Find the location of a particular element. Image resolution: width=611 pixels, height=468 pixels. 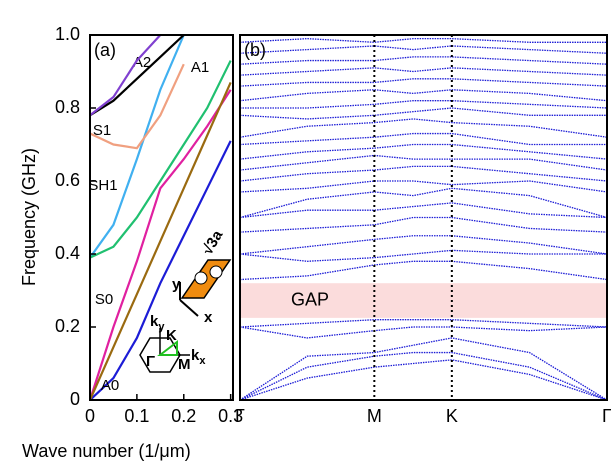

y-tick-label: 0 is located at coordinates (75, 399).